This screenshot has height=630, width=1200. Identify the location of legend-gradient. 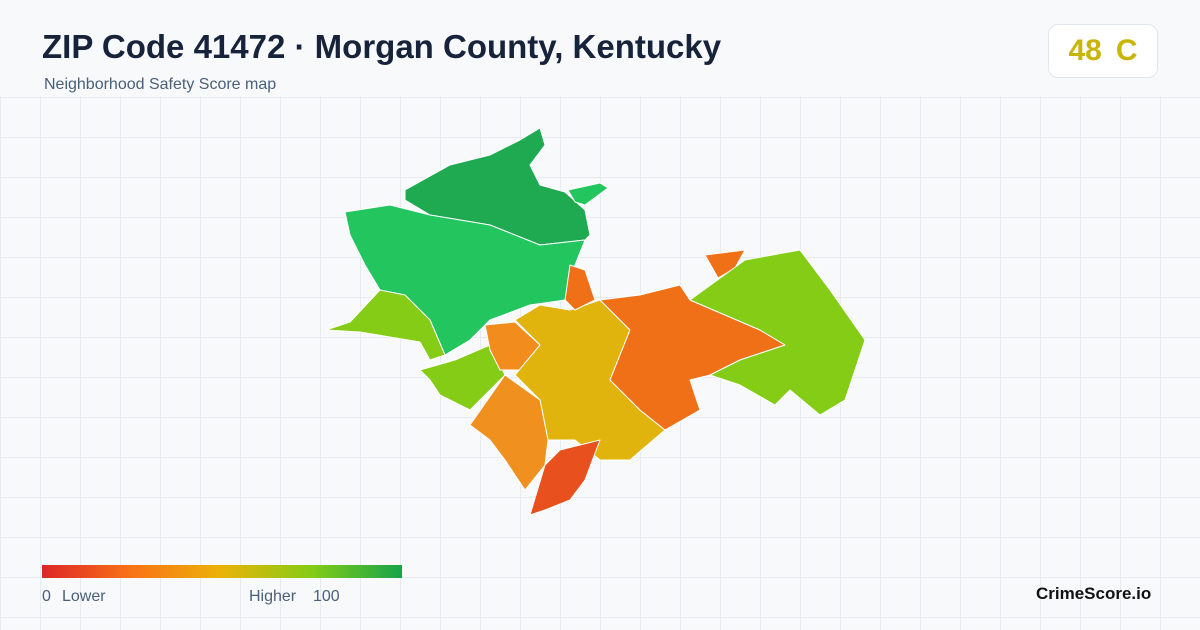
(222, 571).